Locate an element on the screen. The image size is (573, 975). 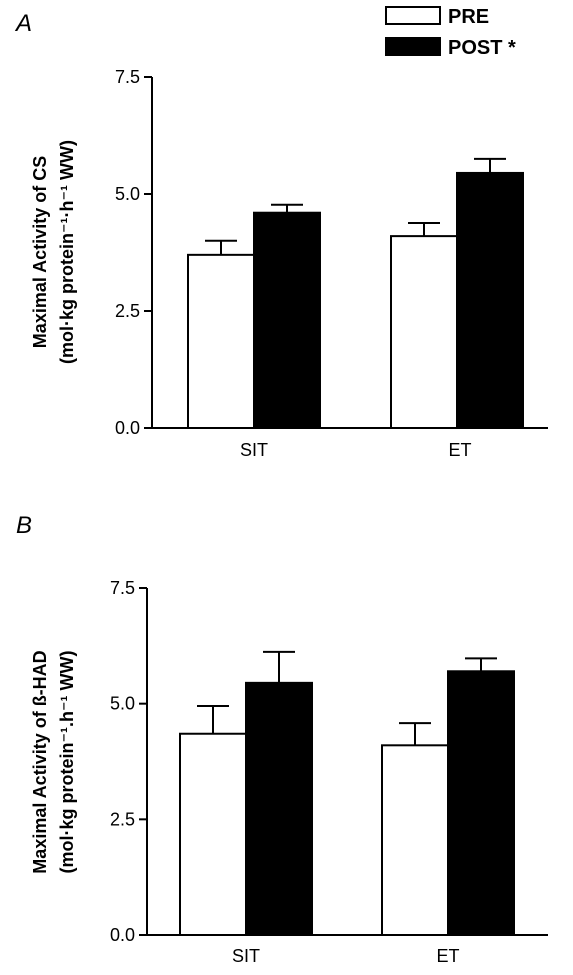
bar-cs-et-pre is located at coordinates (424, 332).